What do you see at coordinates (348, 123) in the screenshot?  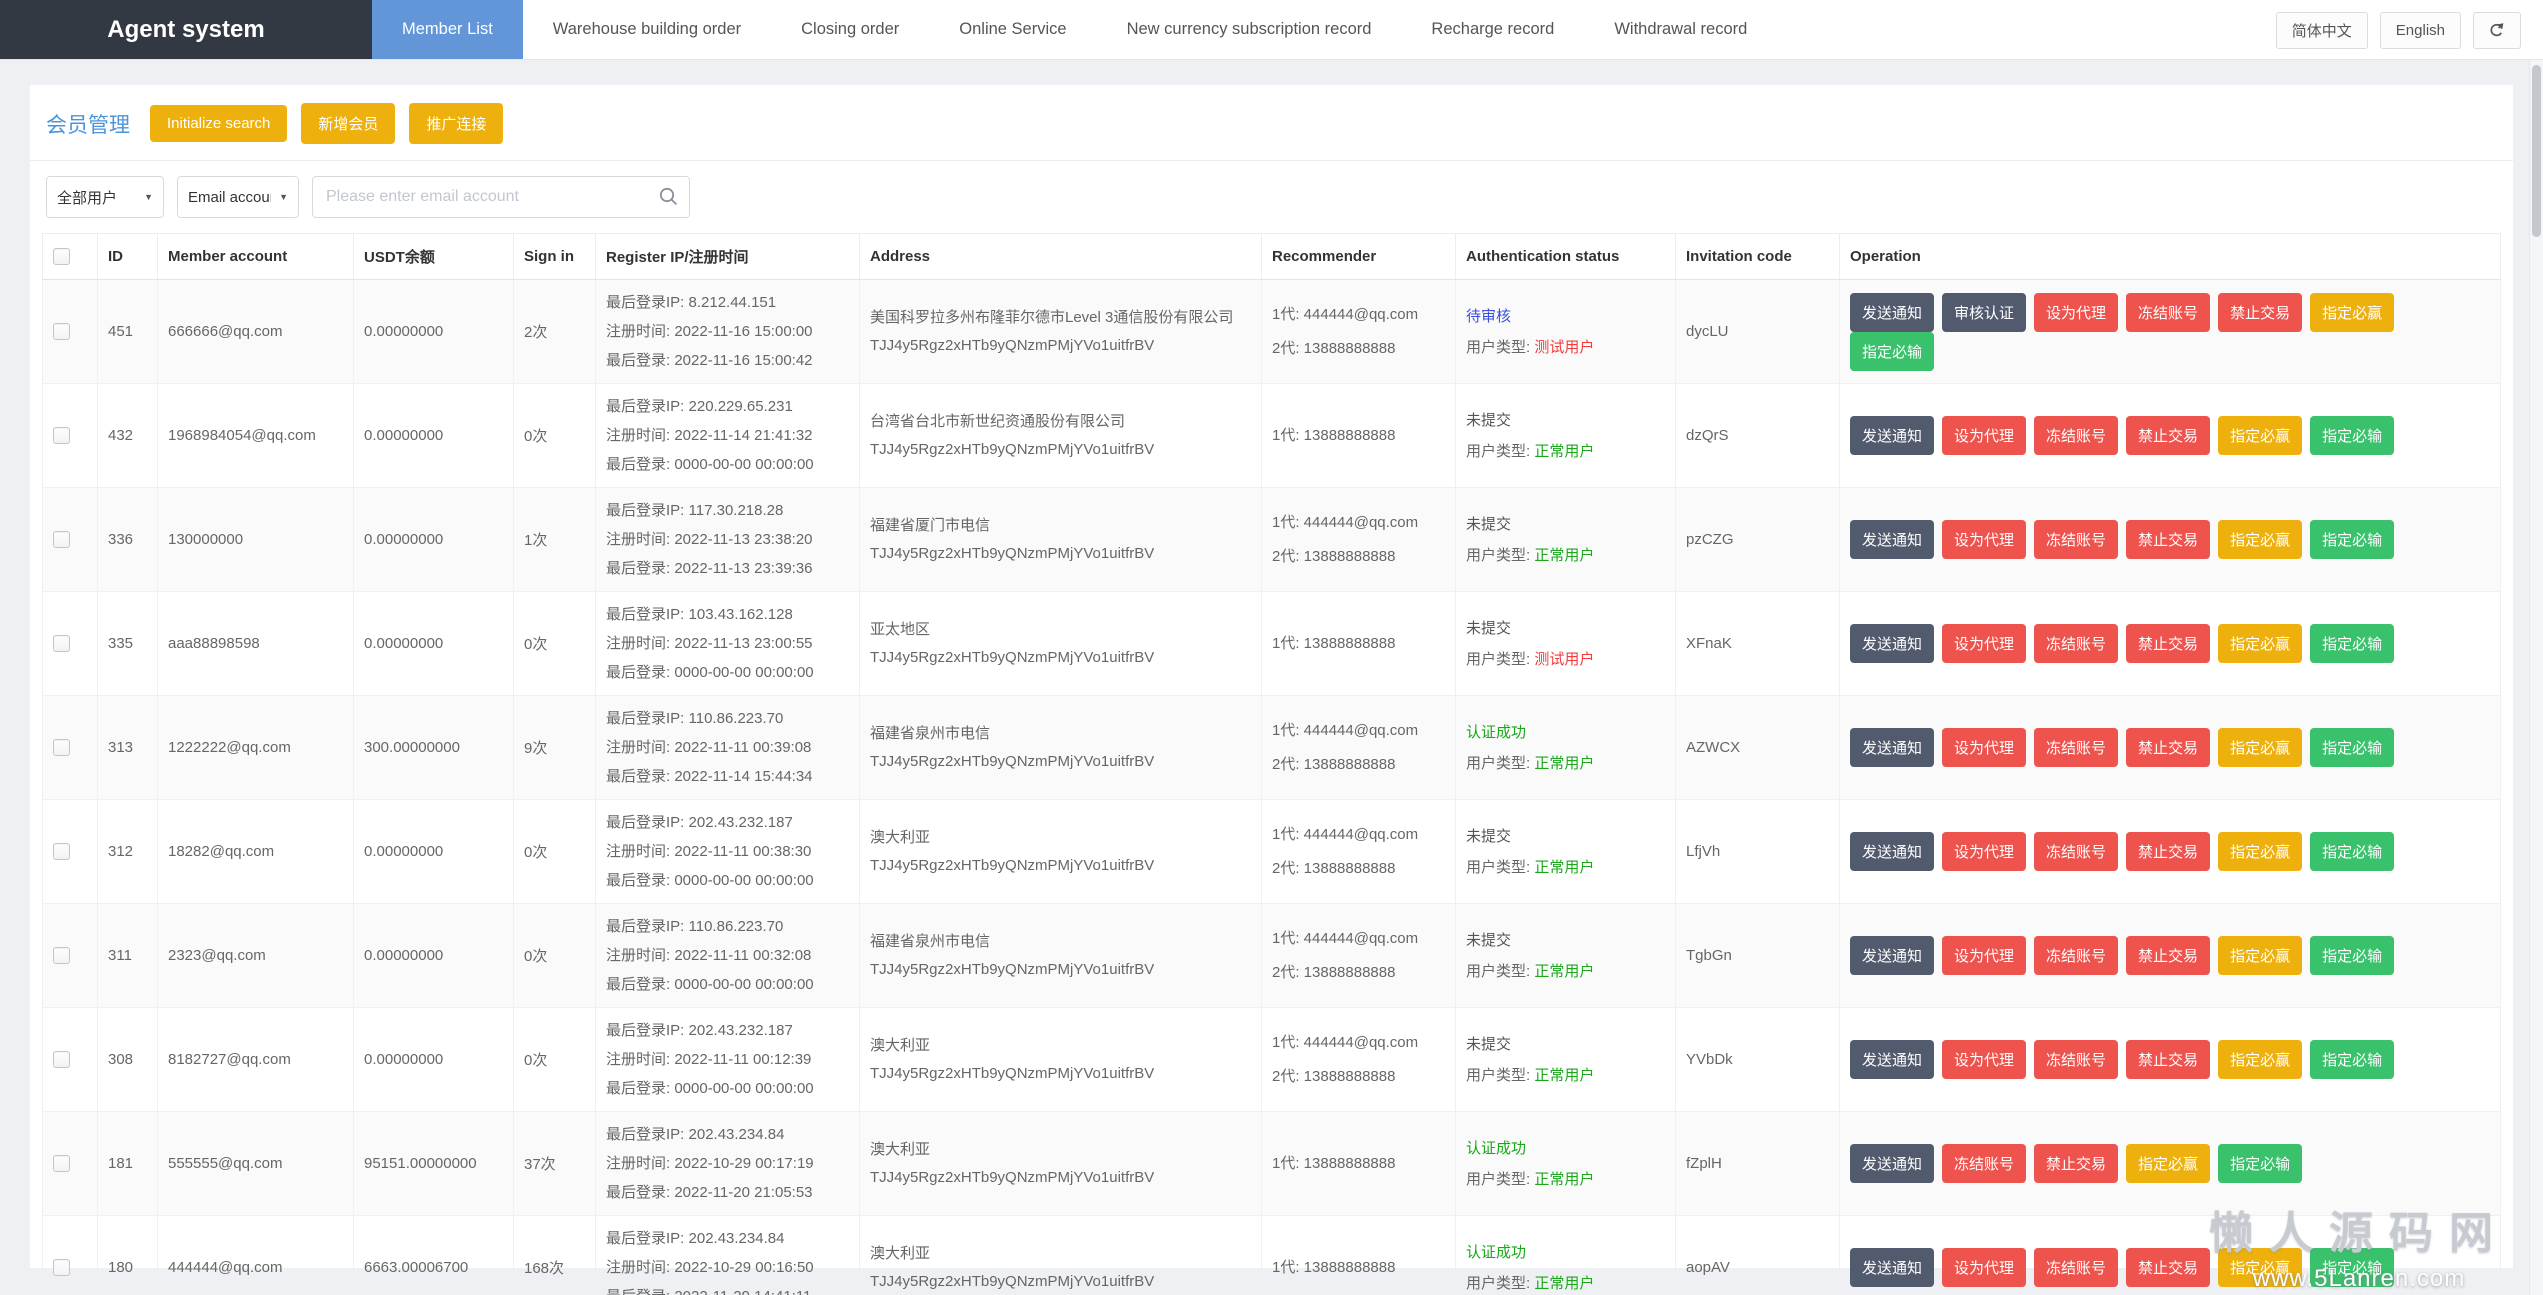 I see `add-member-button: 新增会员` at bounding box center [348, 123].